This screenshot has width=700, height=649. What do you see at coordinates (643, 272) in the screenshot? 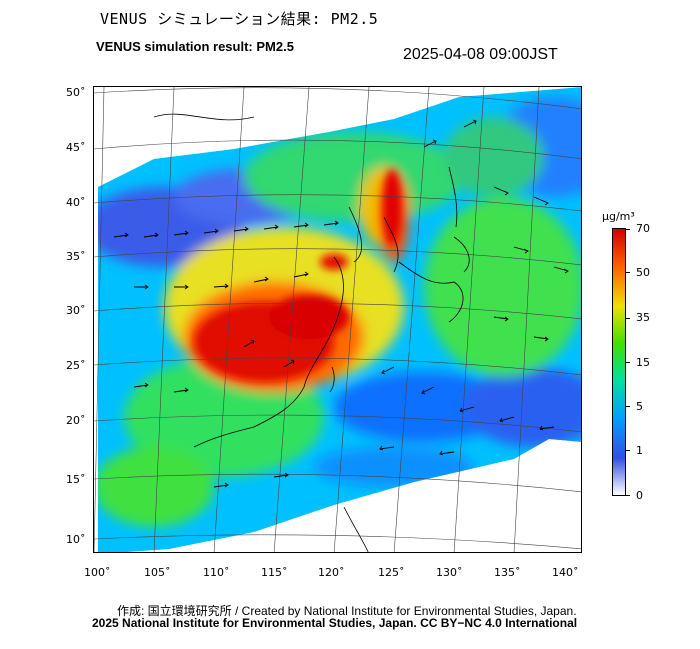
I see `colorbar-tick-50: 50` at bounding box center [643, 272].